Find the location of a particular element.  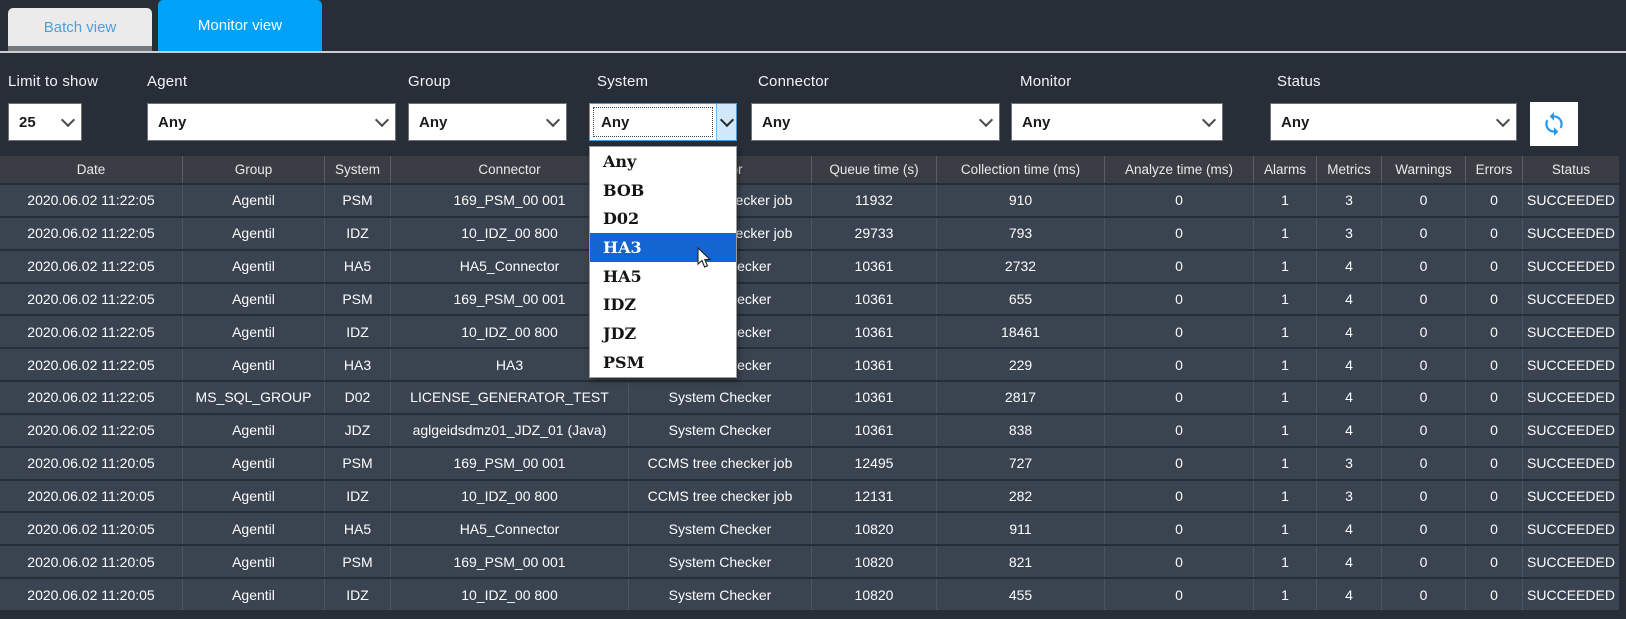

cell-collection-time-ms: 282 is located at coordinates (1021, 496).